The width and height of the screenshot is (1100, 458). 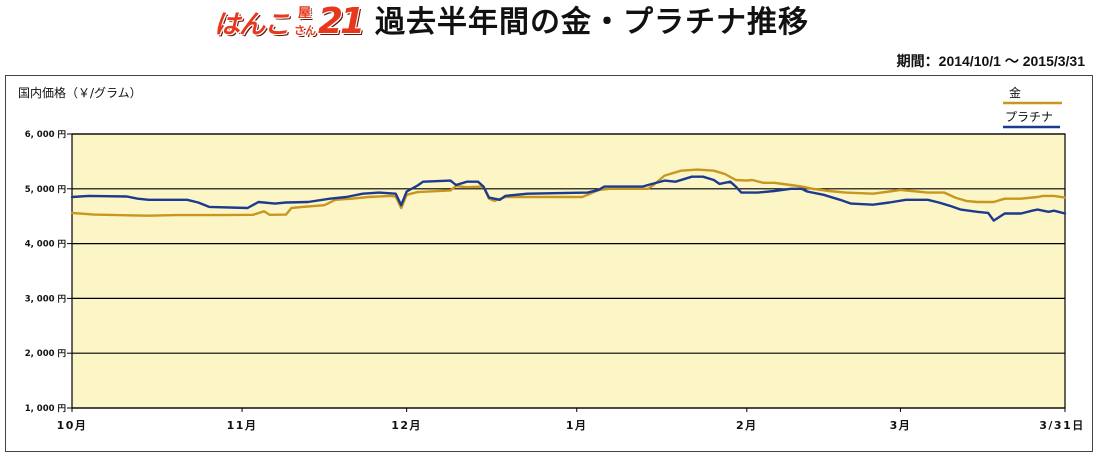 I want to click on y-tick-label: 6, 000 円, so click(x=45, y=135).